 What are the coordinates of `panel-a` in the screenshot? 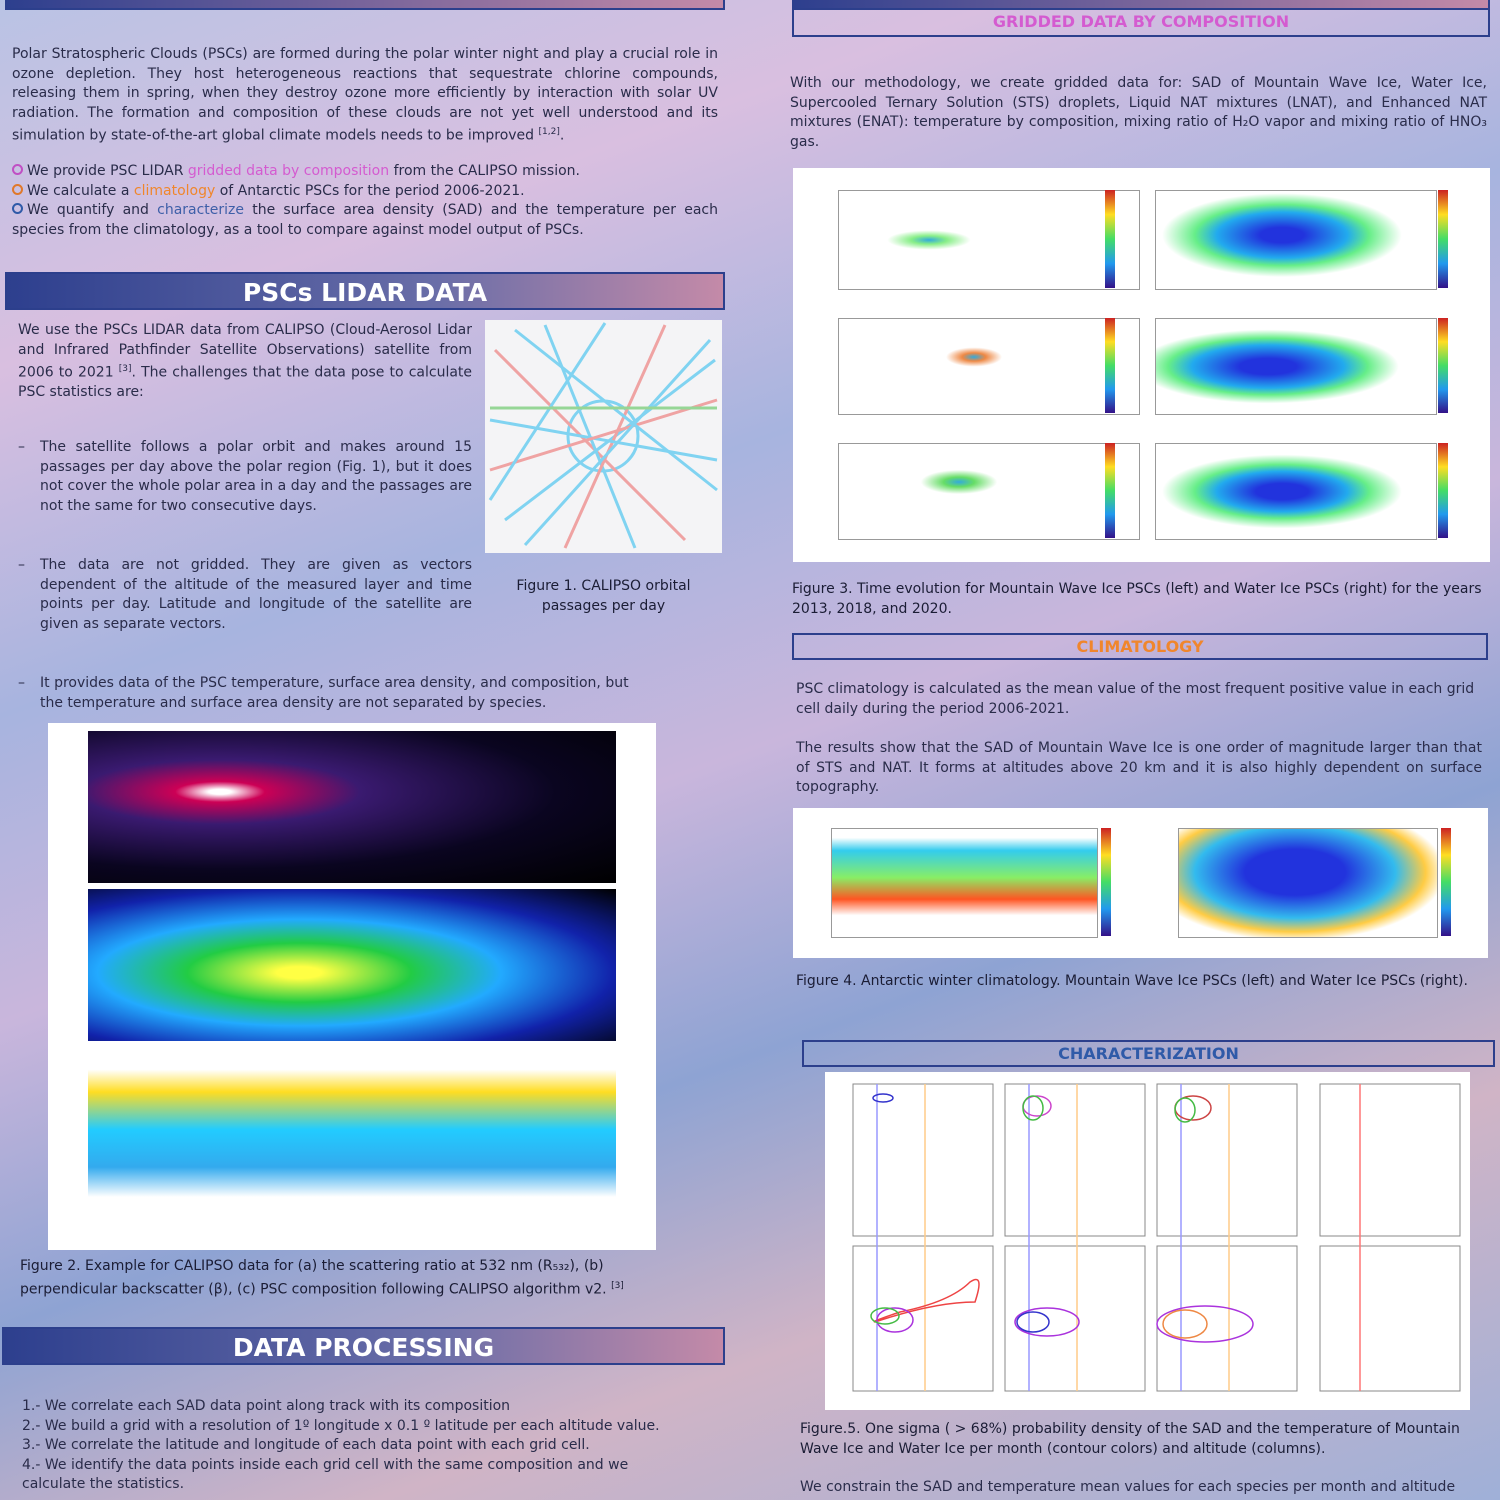 It's located at (352, 807).